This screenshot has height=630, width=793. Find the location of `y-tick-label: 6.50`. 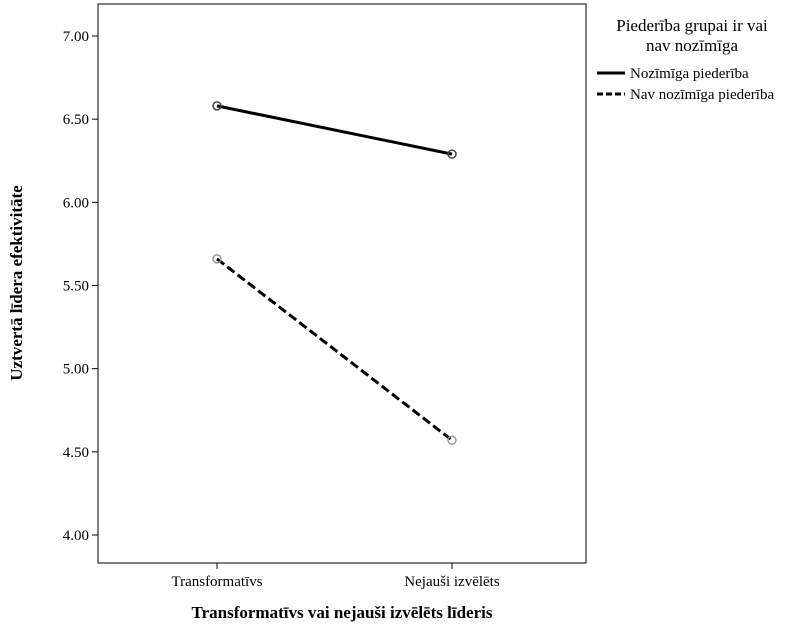

y-tick-label: 6.50 is located at coordinates (76, 120).